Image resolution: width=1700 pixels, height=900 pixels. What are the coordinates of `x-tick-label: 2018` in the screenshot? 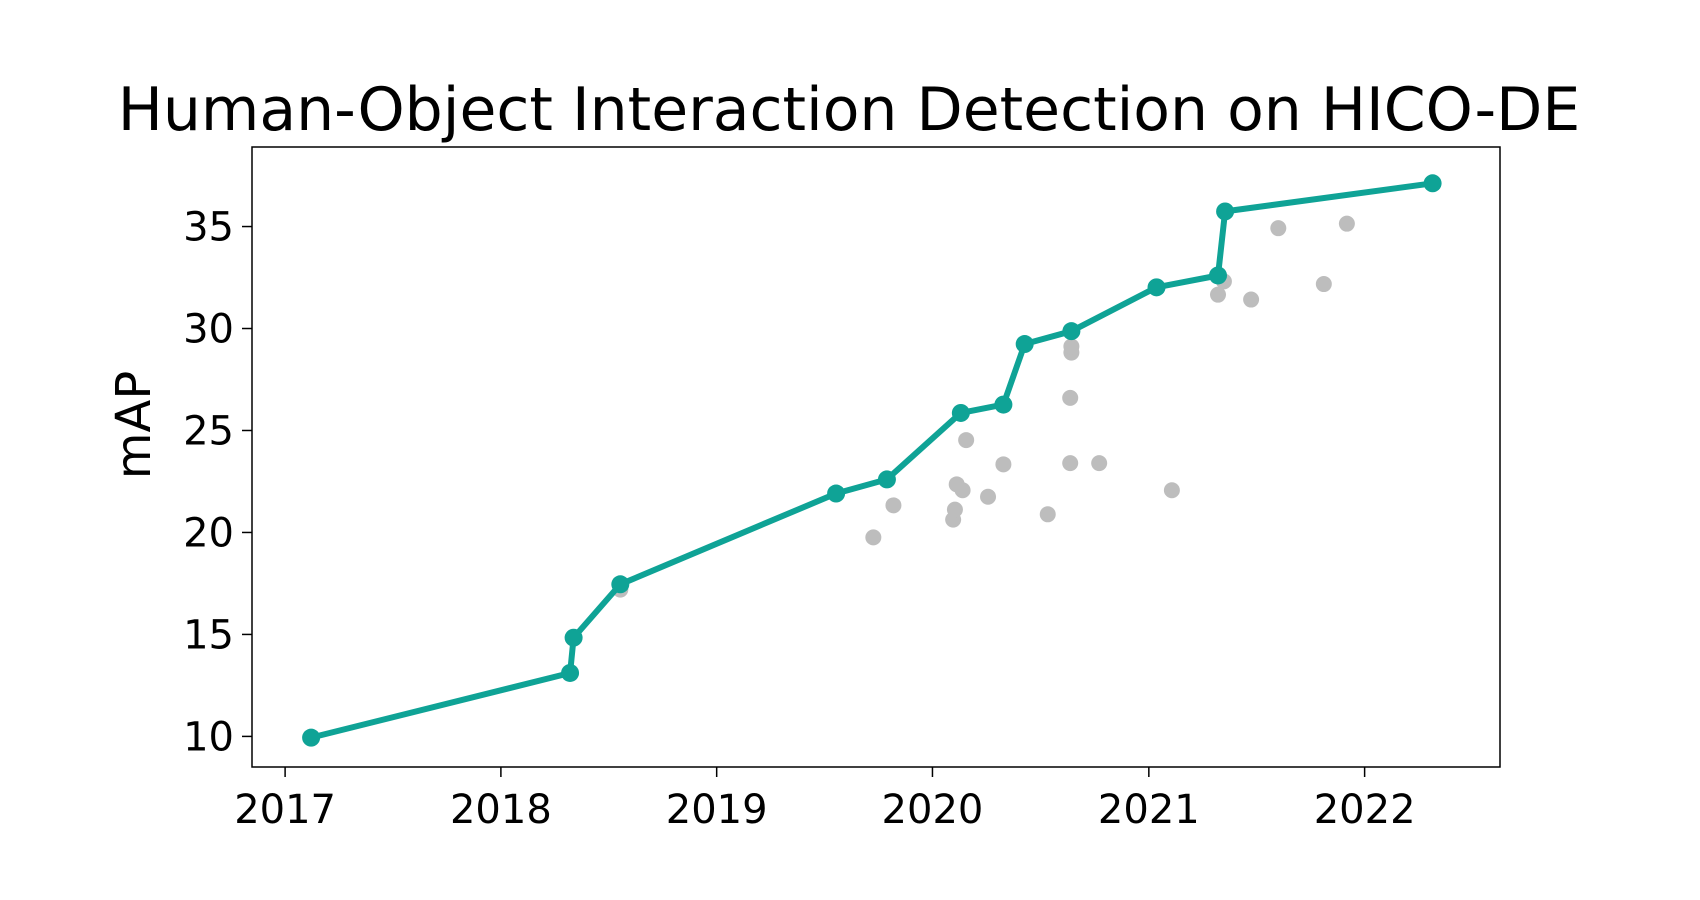 It's located at (501, 810).